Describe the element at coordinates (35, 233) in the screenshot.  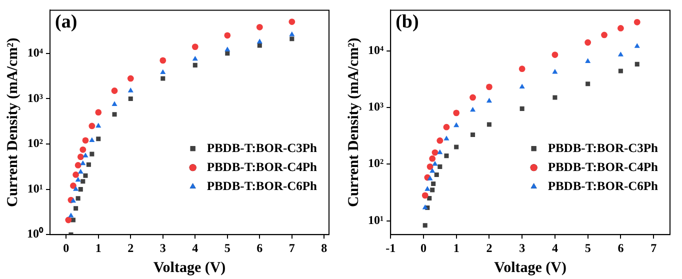
I see `y-tick-label: 10⁰` at that location.